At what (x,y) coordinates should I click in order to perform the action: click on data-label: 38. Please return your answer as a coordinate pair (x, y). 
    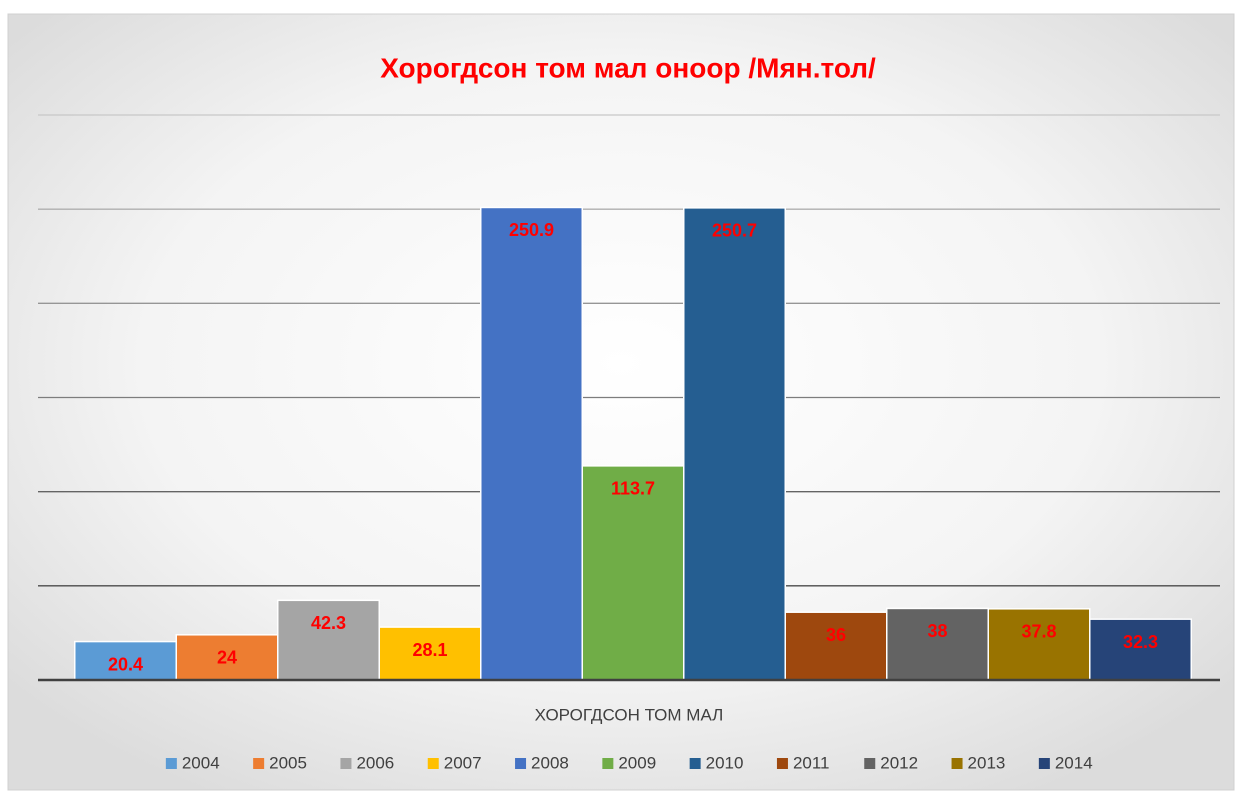
    Looking at the image, I should click on (937, 631).